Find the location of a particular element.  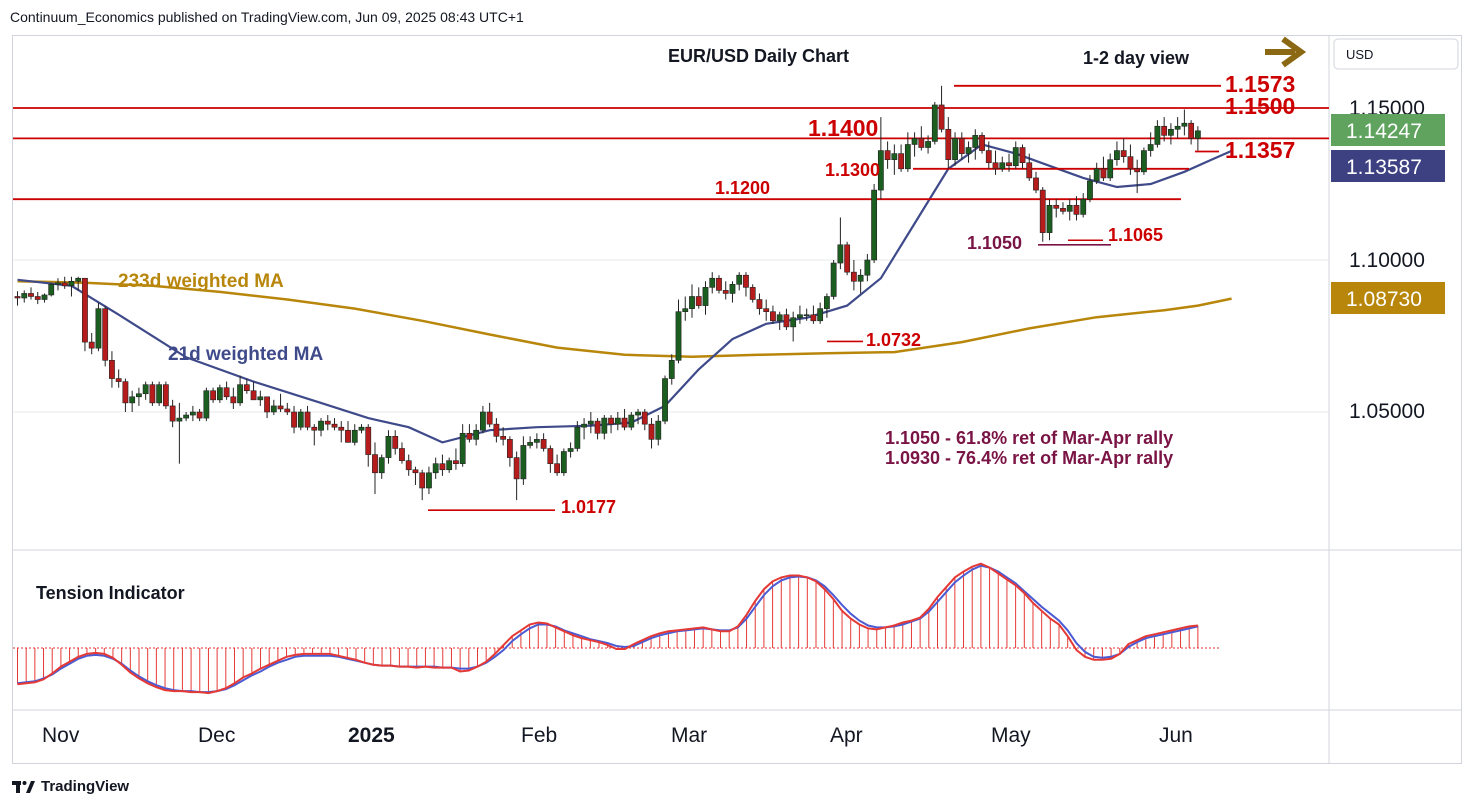

ma233-label: 233d weighted MA is located at coordinates (201, 281).